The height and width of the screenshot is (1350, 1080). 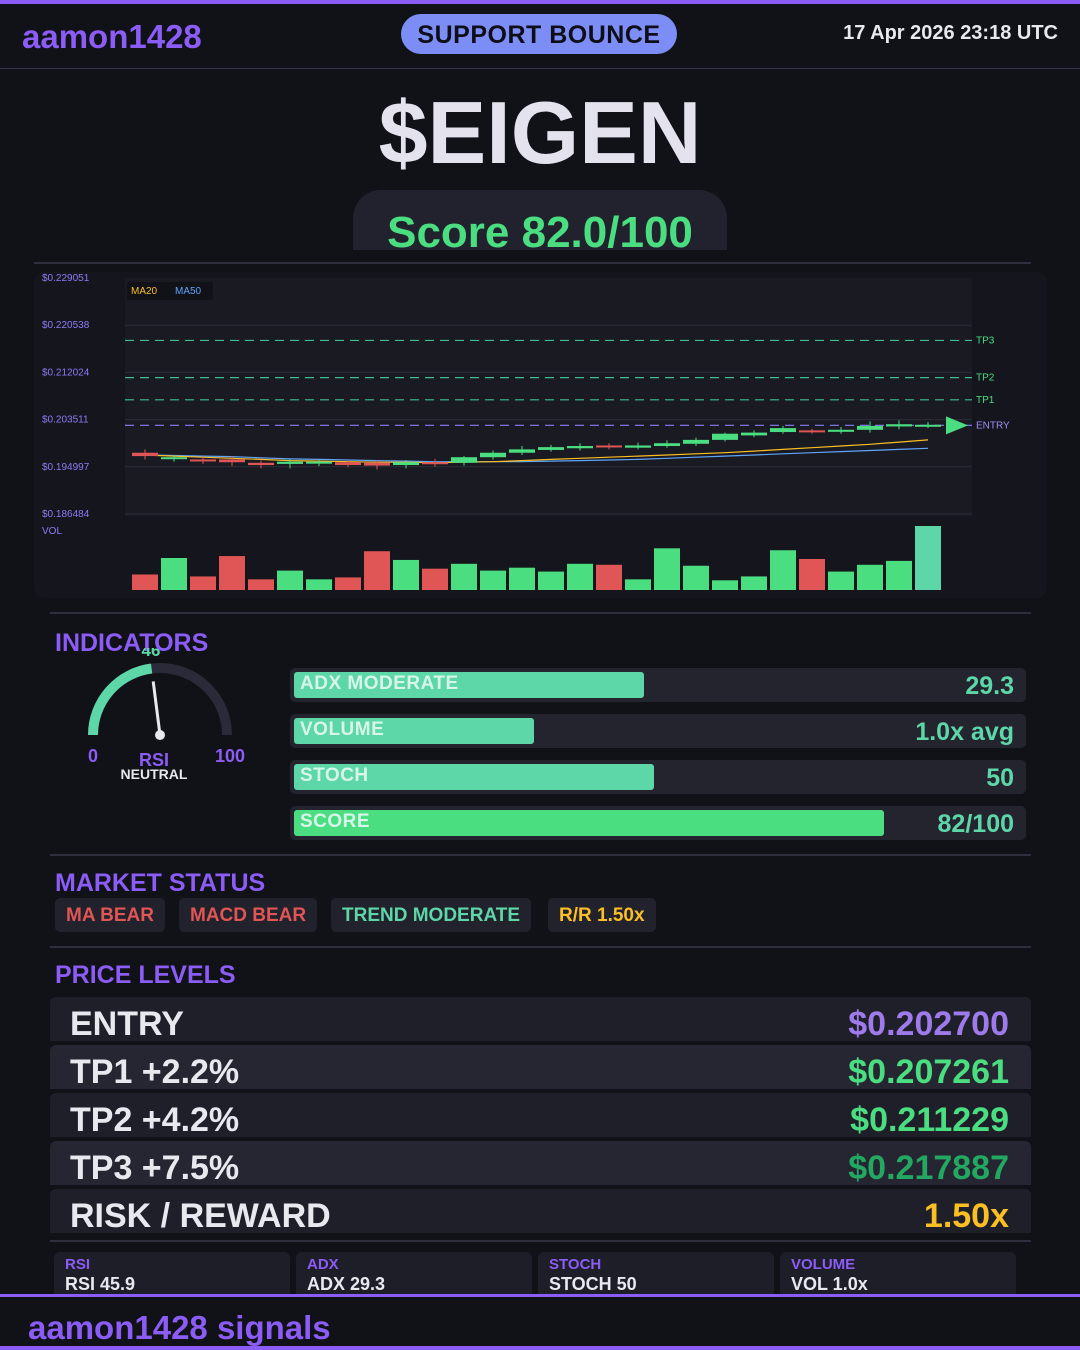 What do you see at coordinates (993, 425) in the screenshot?
I see `level-tag-entry: ENTRY` at bounding box center [993, 425].